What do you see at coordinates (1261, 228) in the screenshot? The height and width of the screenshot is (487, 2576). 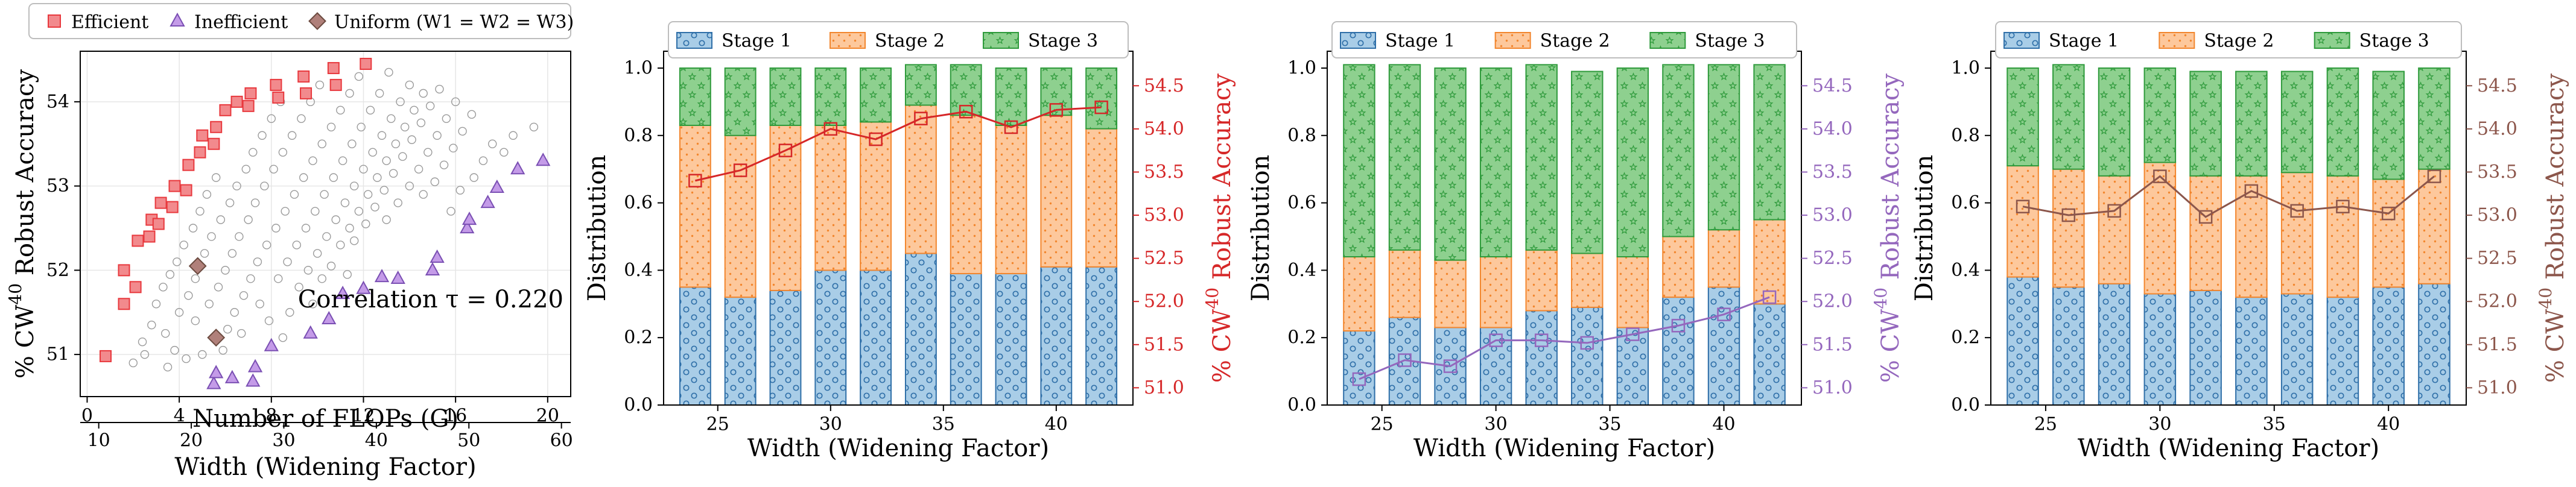 I see `y-axis-label: Distribution` at bounding box center [1261, 228].